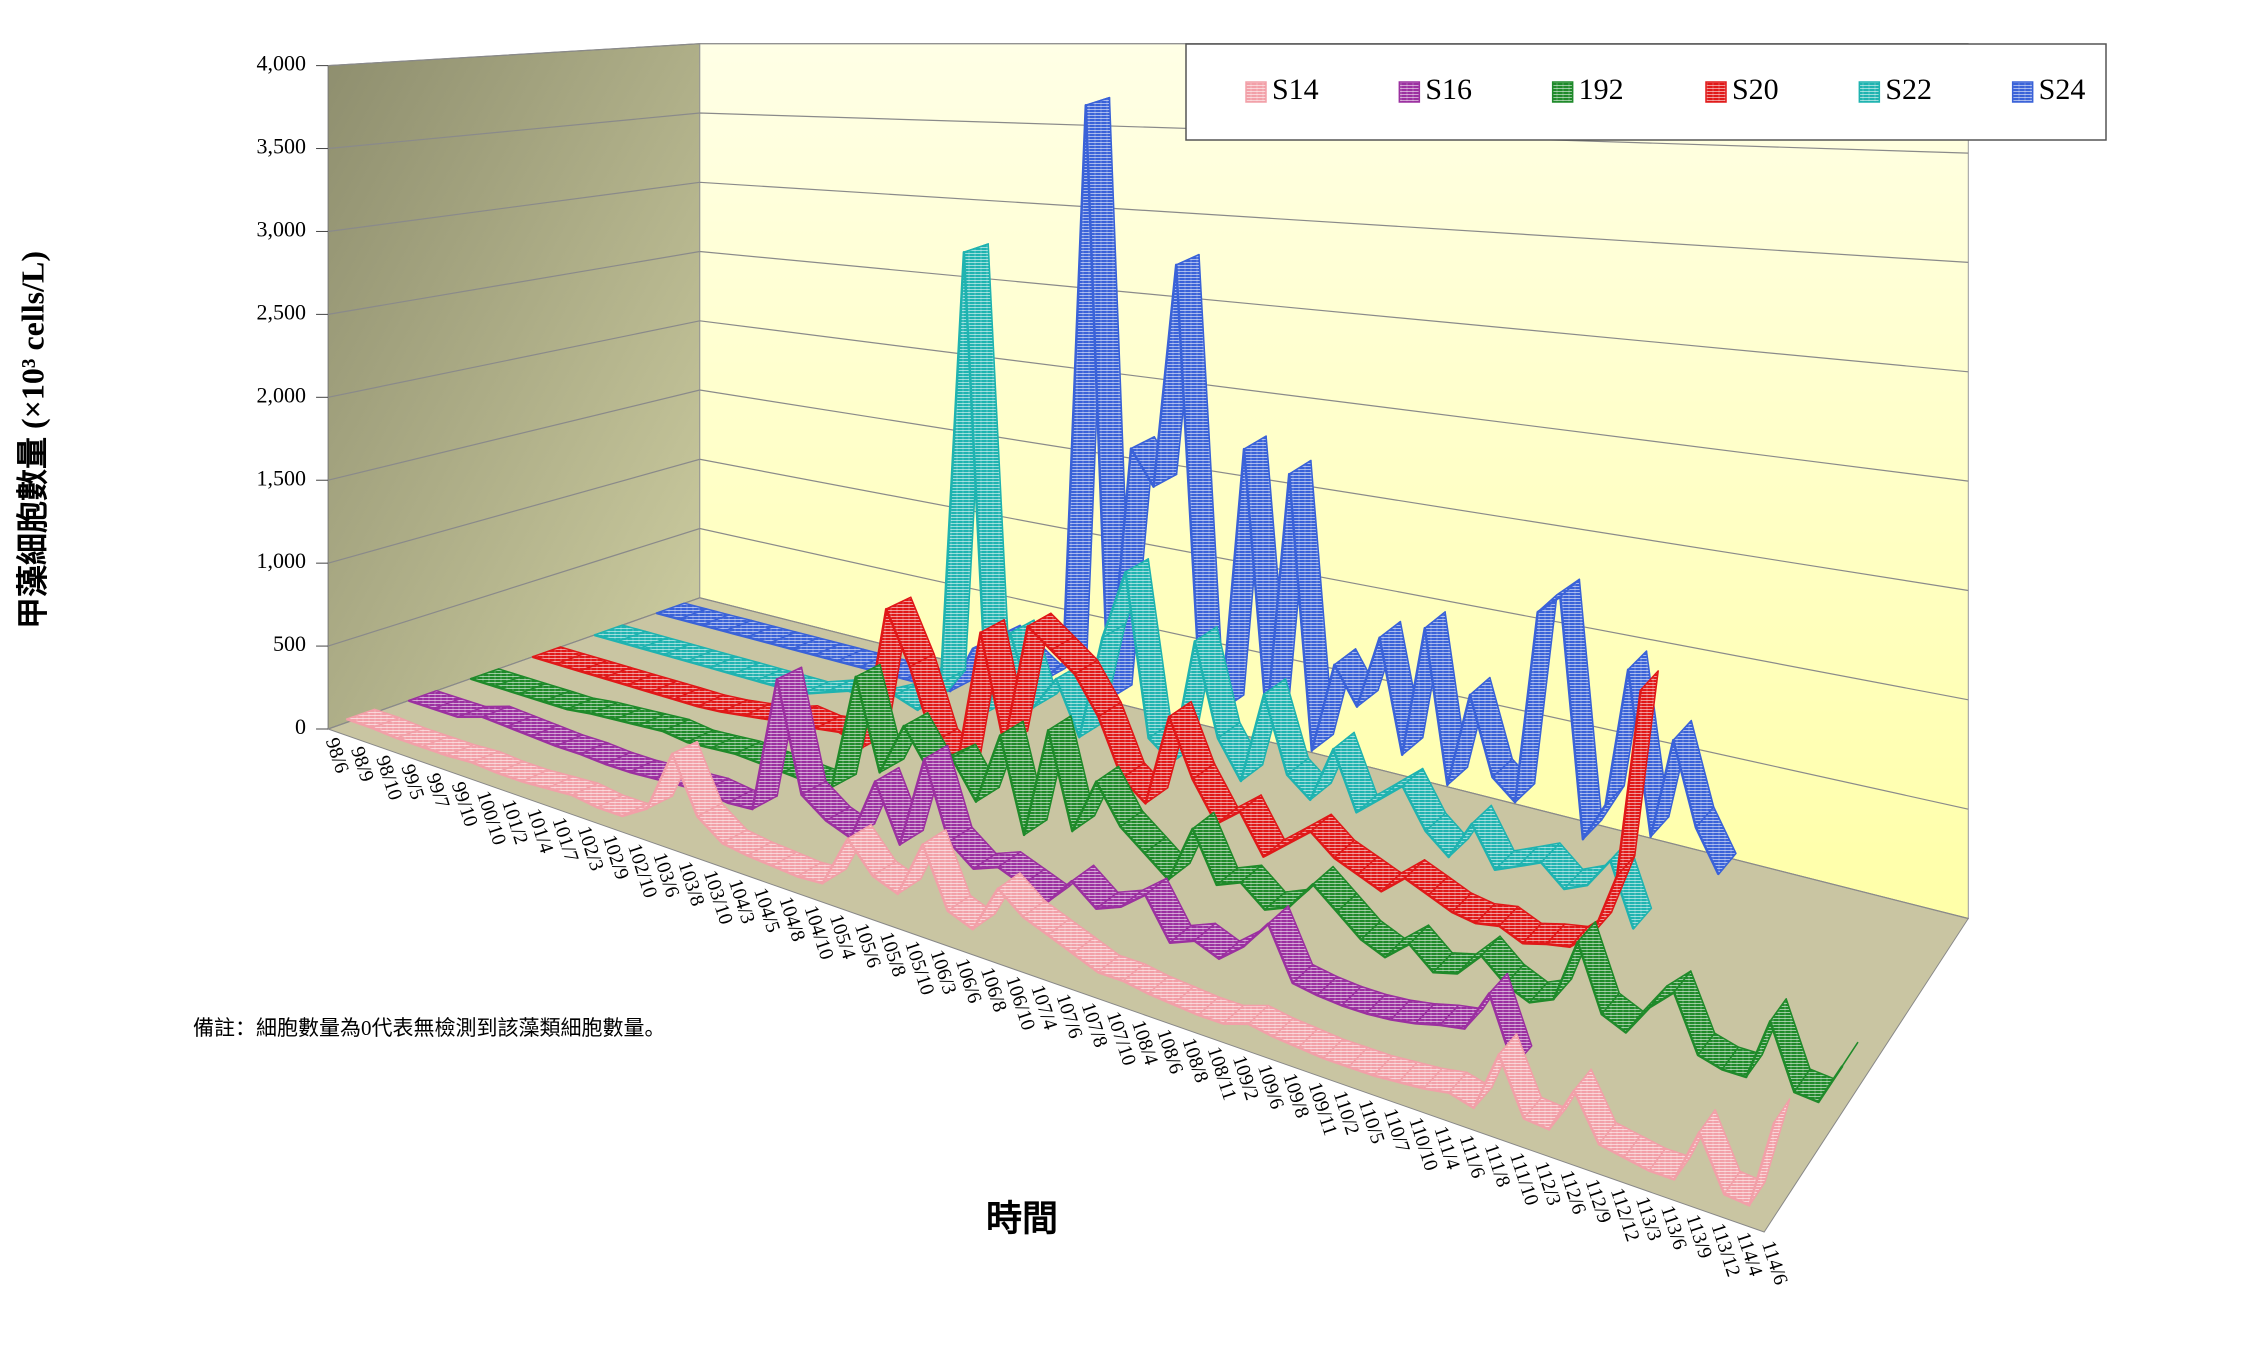 Image resolution: width=2260 pixels, height=1372 pixels. Describe the element at coordinates (282, 146) in the screenshot. I see `y-tick-label: 3,500` at that location.